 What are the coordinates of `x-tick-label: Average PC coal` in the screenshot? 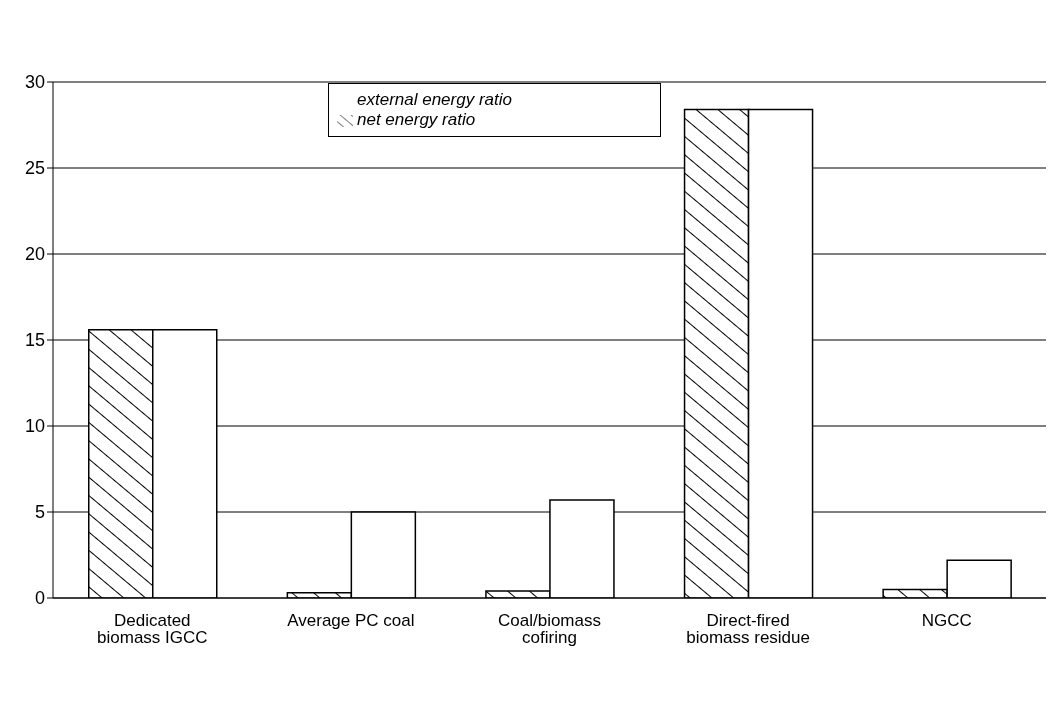 It's located at (351, 621).